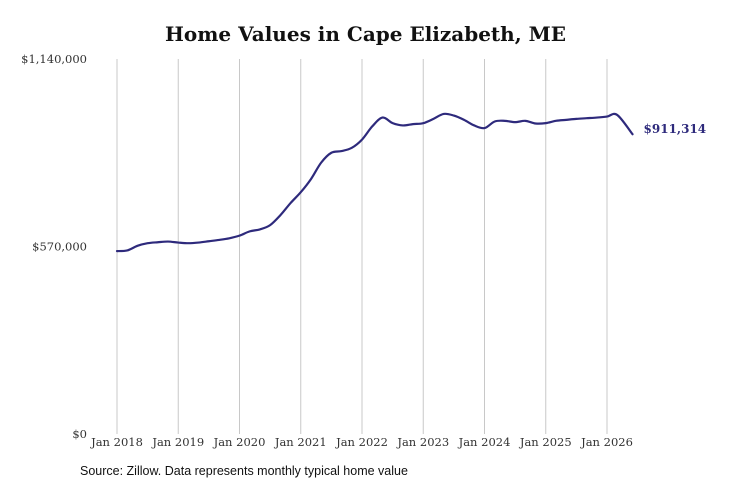 The height and width of the screenshot is (487, 731). I want to click on data-labels: $911,314, so click(675, 129).